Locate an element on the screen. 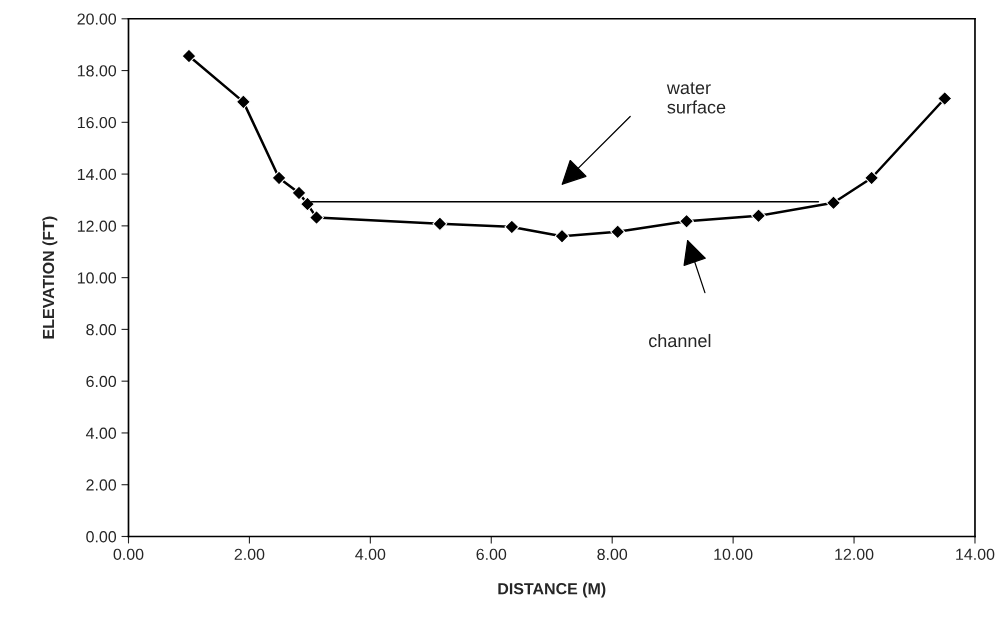 The height and width of the screenshot is (626, 1007). x-tick-label: 2.00 is located at coordinates (249, 554).